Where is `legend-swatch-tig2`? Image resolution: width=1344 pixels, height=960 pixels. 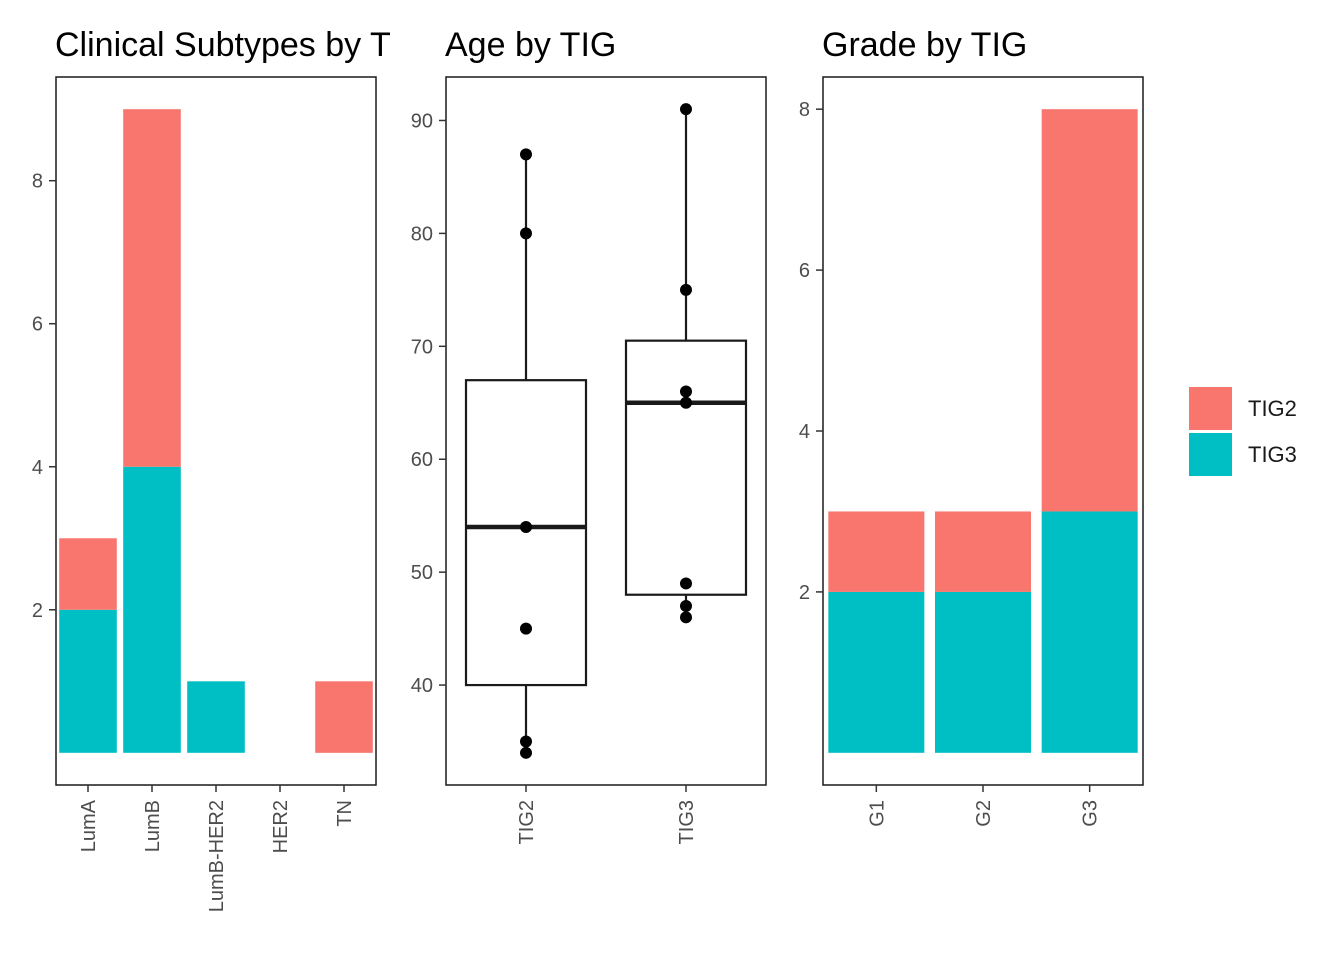
legend-swatch-tig2 is located at coordinates (1210, 408).